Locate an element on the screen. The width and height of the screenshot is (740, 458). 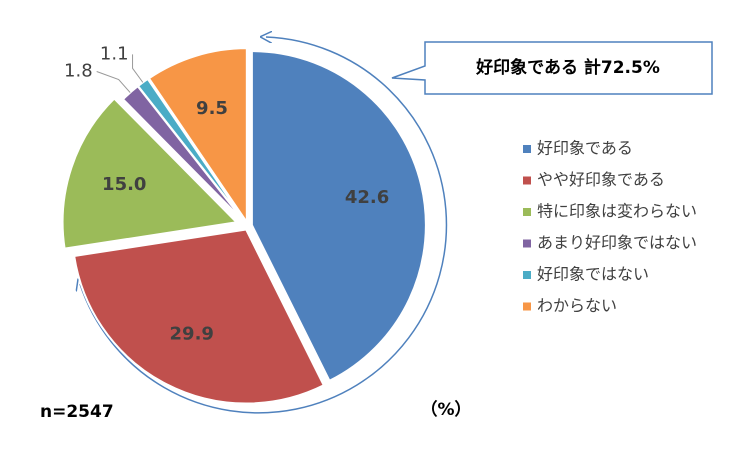
value-label: 9.5 is located at coordinates (212, 108).